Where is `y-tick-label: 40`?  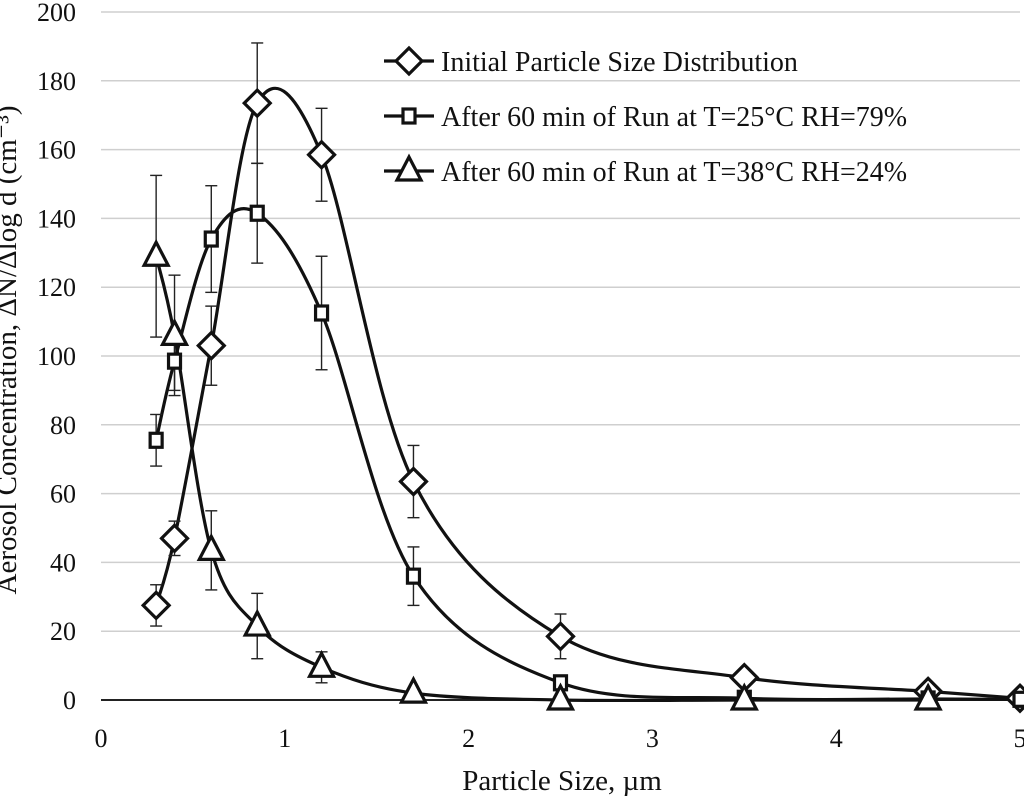 y-tick-label: 40 is located at coordinates (63, 562).